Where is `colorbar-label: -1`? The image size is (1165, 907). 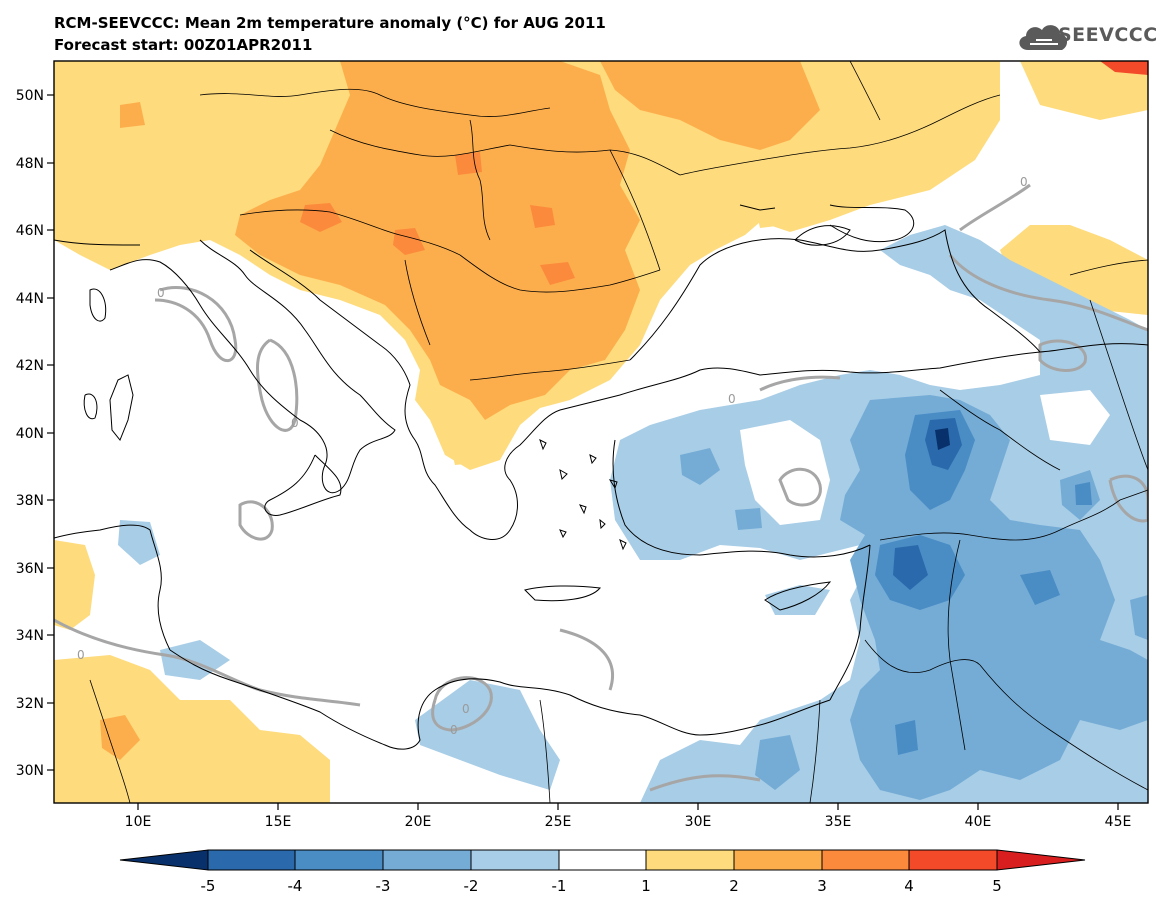 colorbar-label: -1 is located at coordinates (559, 886).